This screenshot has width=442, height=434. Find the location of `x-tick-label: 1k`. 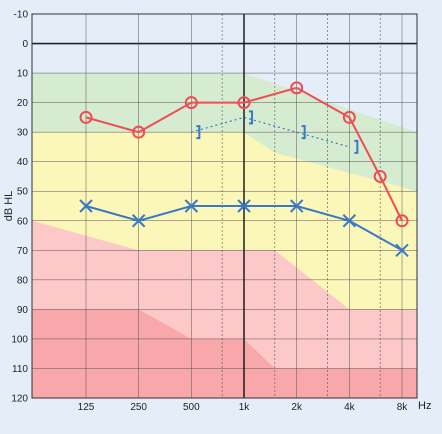

x-tick-label: 1k is located at coordinates (245, 407).